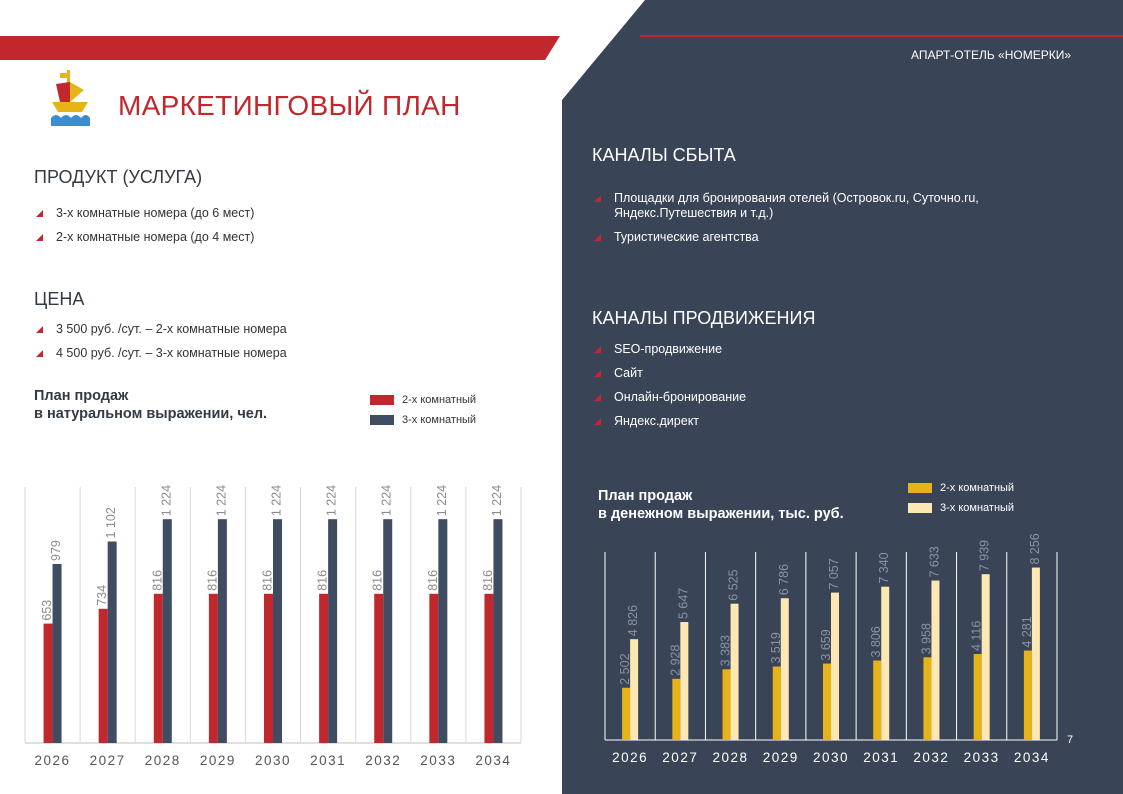 This screenshot has height=794, width=1123. Describe the element at coordinates (1027, 631) in the screenshot. I see `data-label: 4 281` at that location.